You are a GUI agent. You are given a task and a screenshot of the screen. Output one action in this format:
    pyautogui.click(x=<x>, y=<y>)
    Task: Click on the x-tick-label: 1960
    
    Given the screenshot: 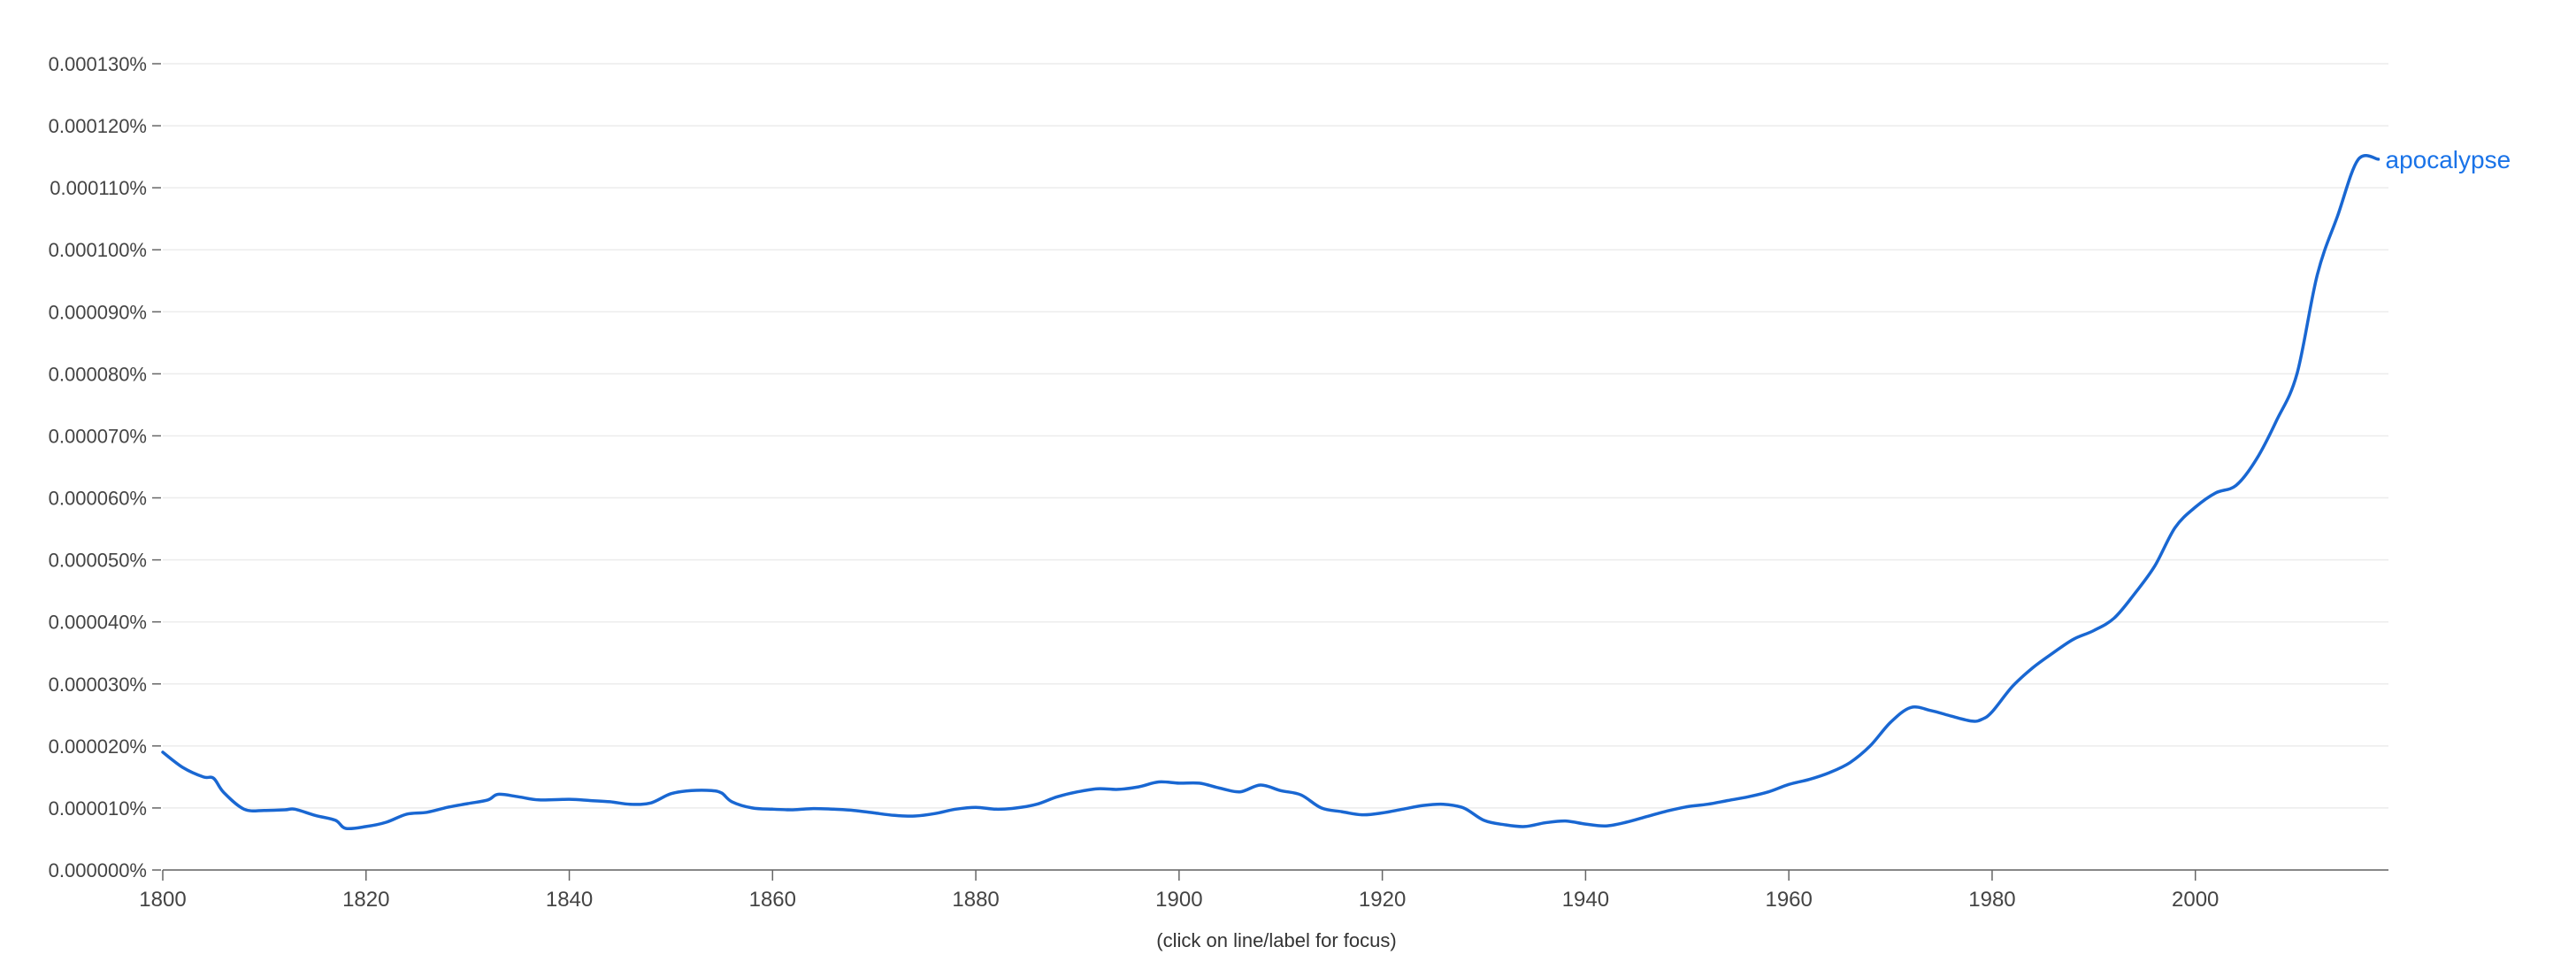 What is the action you would take?
    pyautogui.click(x=1788, y=900)
    